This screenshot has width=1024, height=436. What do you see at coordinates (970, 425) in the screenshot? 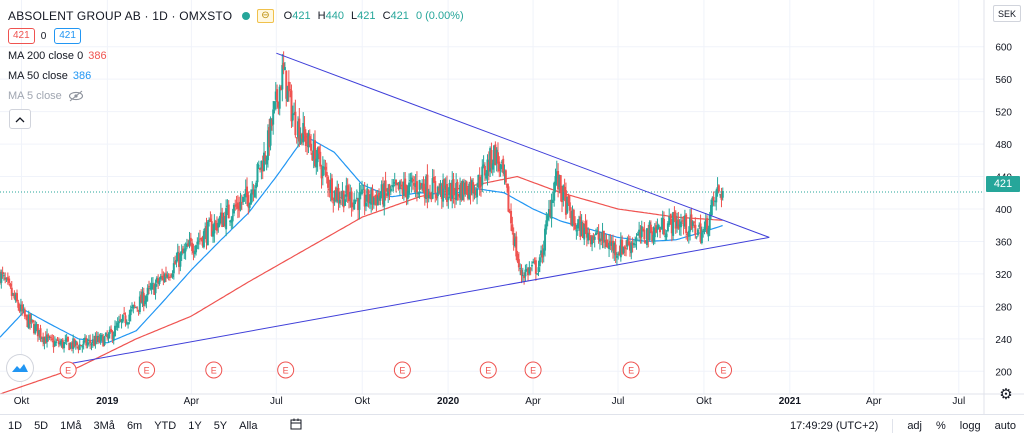
I see `log-toggle: logg` at bounding box center [970, 425].